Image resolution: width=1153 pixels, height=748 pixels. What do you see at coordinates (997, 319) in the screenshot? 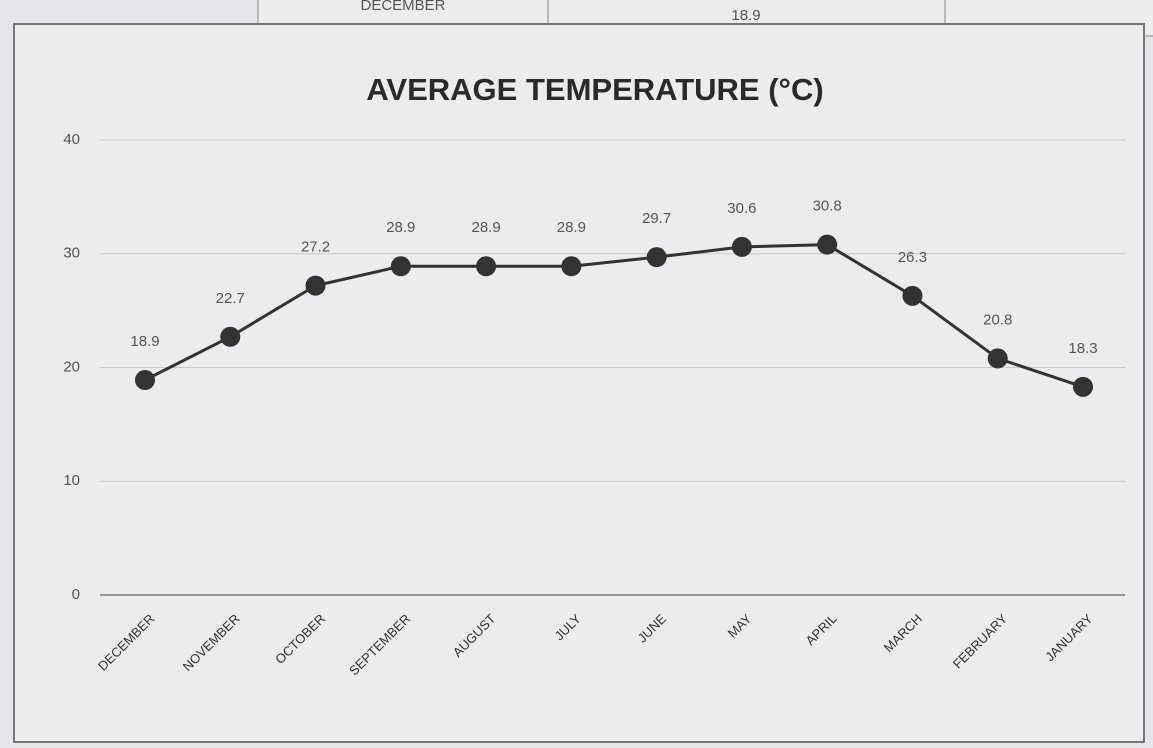
I see `data-label: 20.8` at bounding box center [997, 319].